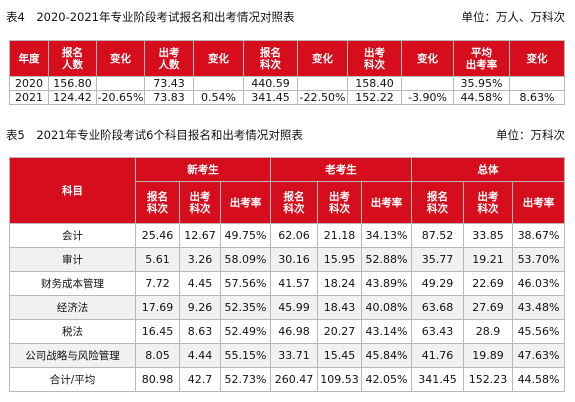  I want to click on table5-cell: 17.69, so click(157, 307).